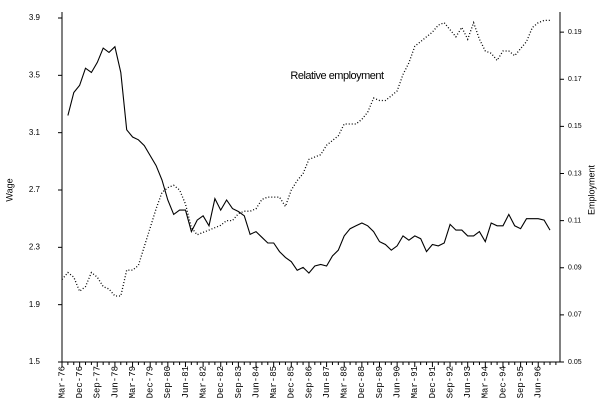 This screenshot has width=599, height=404. I want to click on x-tick-label: Jun-87, so click(327, 382).